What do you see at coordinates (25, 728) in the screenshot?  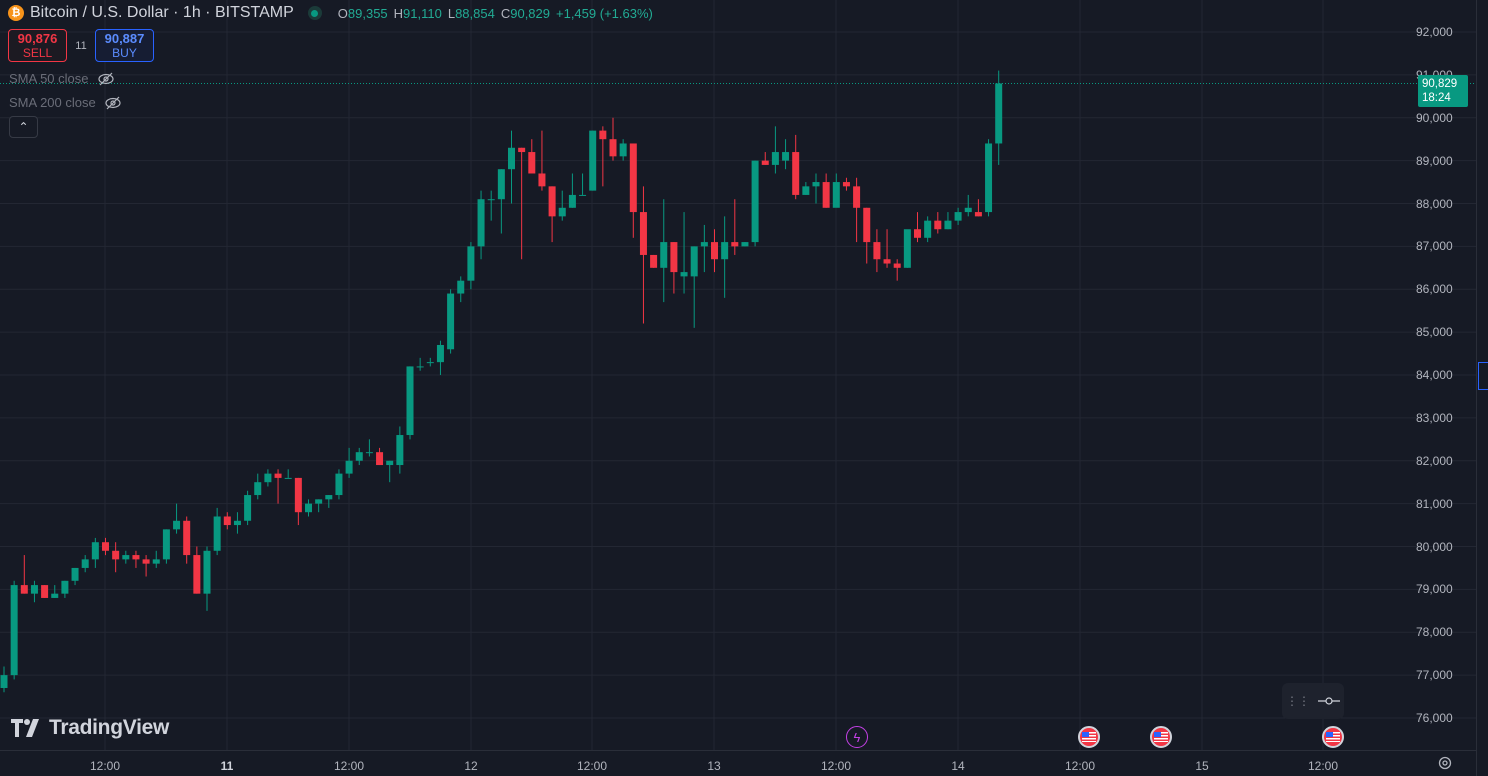 I see `tradingview-logo-icon` at bounding box center [25, 728].